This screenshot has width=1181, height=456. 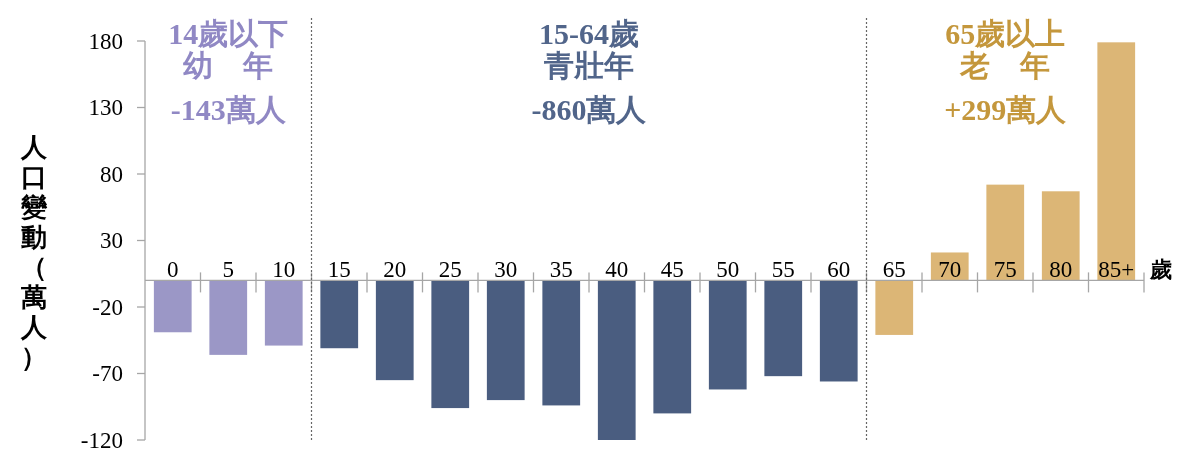 What do you see at coordinates (950, 270) in the screenshot?
I see `x-tick-label: 70` at bounding box center [950, 270].